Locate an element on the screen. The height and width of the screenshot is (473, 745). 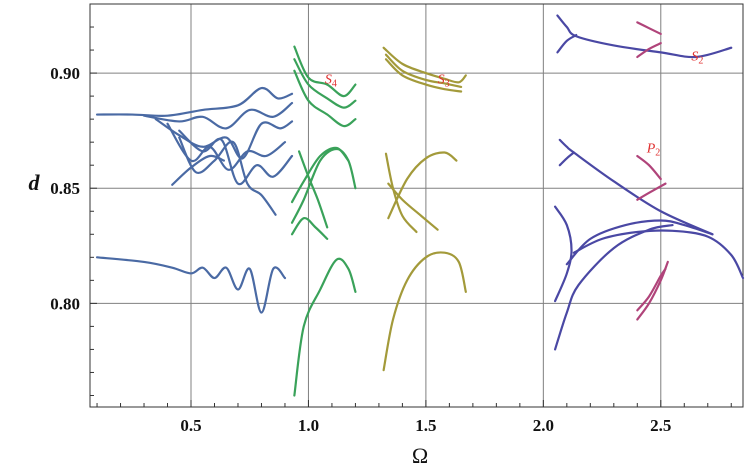
y-tick-label-2: 0.90 is located at coordinates (65, 73).